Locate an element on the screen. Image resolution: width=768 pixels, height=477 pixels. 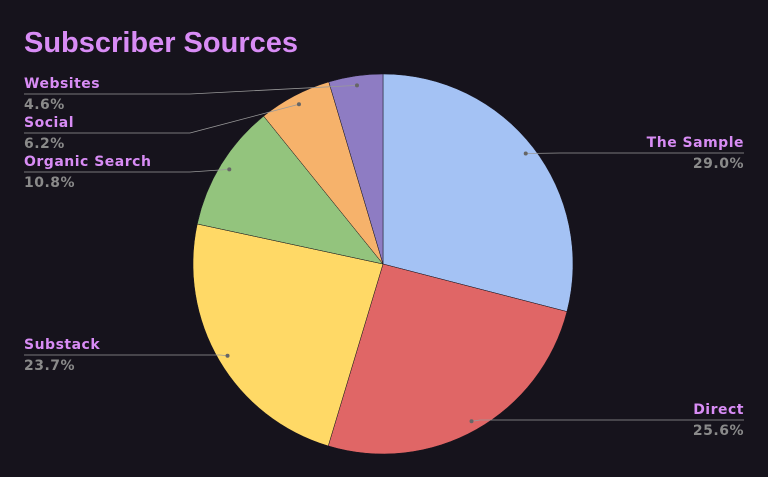
value-label: 25.6% is located at coordinates (718, 431).